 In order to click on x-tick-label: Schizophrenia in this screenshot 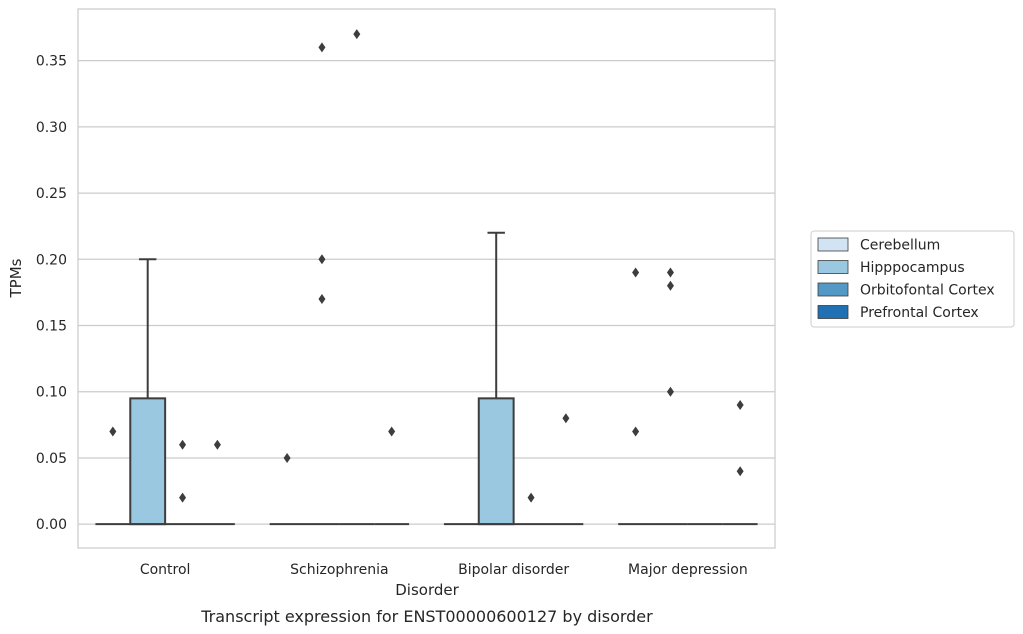, I will do `click(339, 570)`.